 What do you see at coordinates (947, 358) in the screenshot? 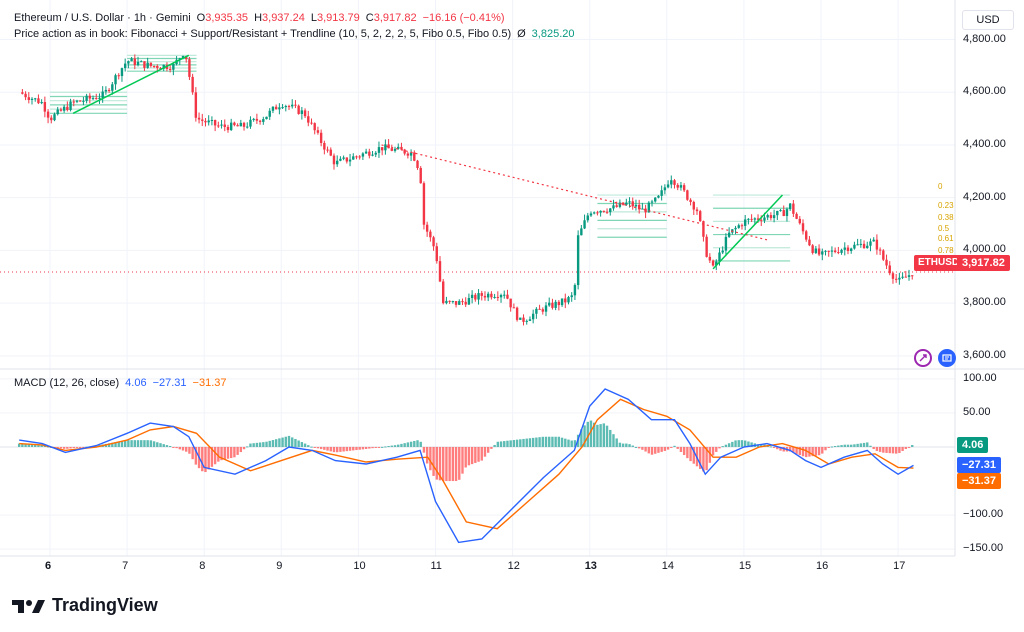
I see `news-icon` at bounding box center [947, 358].